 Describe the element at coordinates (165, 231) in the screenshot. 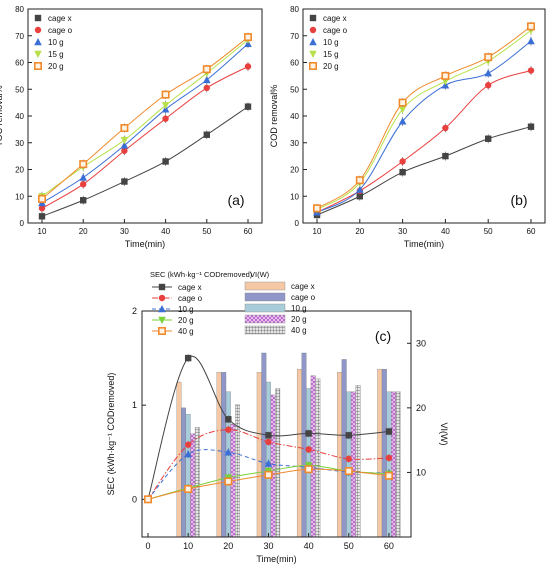

I see `x-tick-label: 40` at that location.